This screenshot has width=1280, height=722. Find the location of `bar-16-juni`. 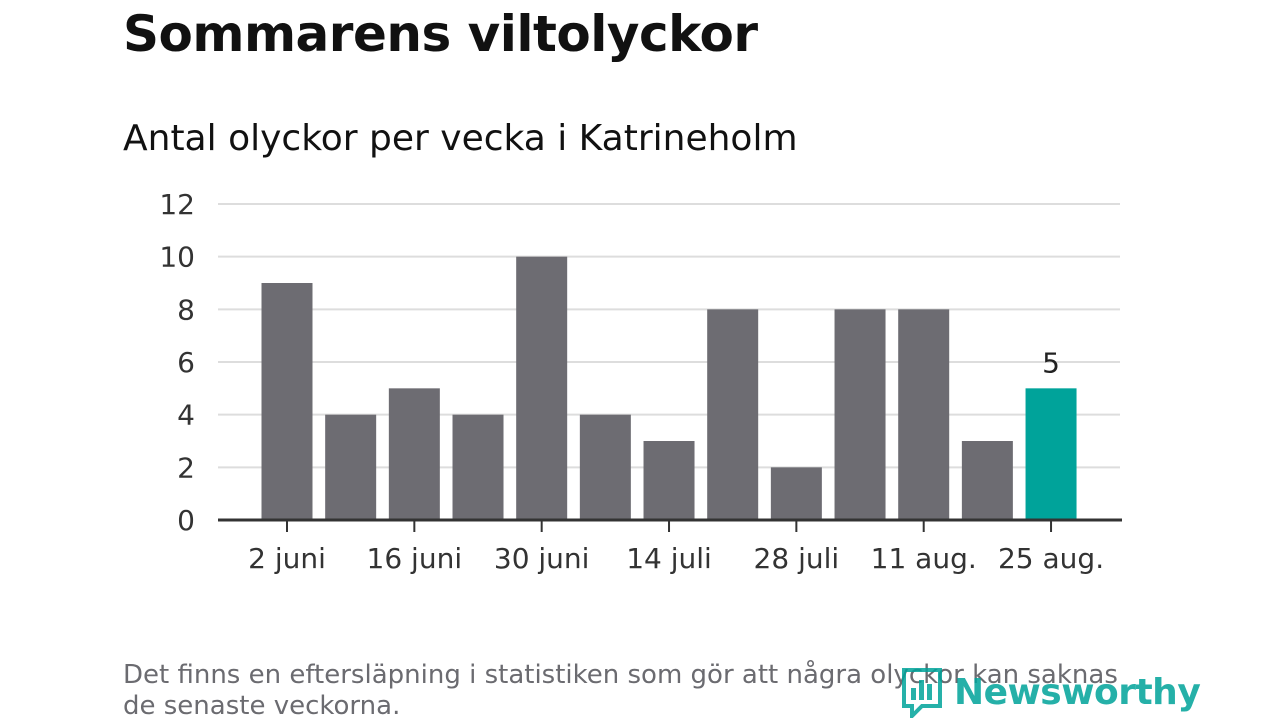

bar-16-juni is located at coordinates (414, 454).